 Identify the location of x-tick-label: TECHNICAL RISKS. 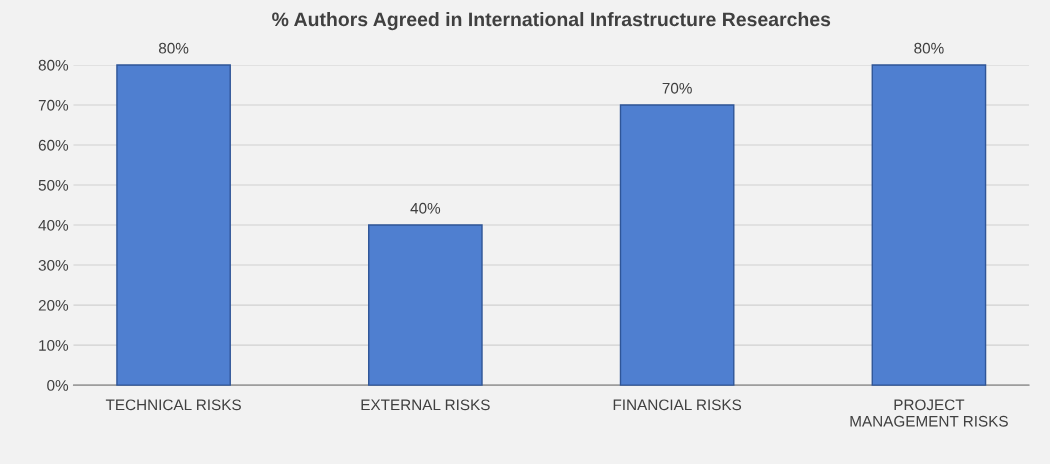
(173, 405).